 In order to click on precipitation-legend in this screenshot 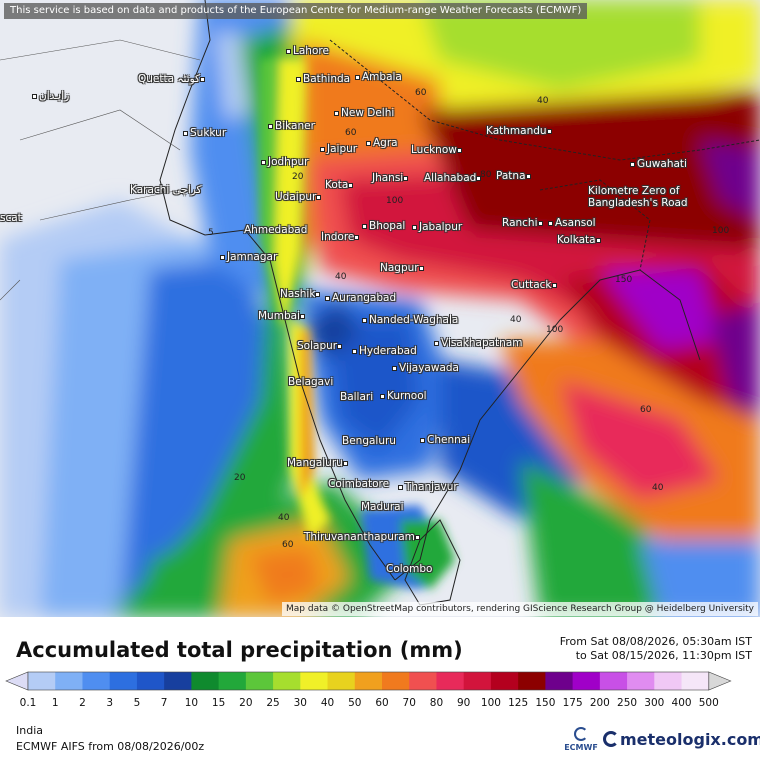, I will do `click(368, 681)`.